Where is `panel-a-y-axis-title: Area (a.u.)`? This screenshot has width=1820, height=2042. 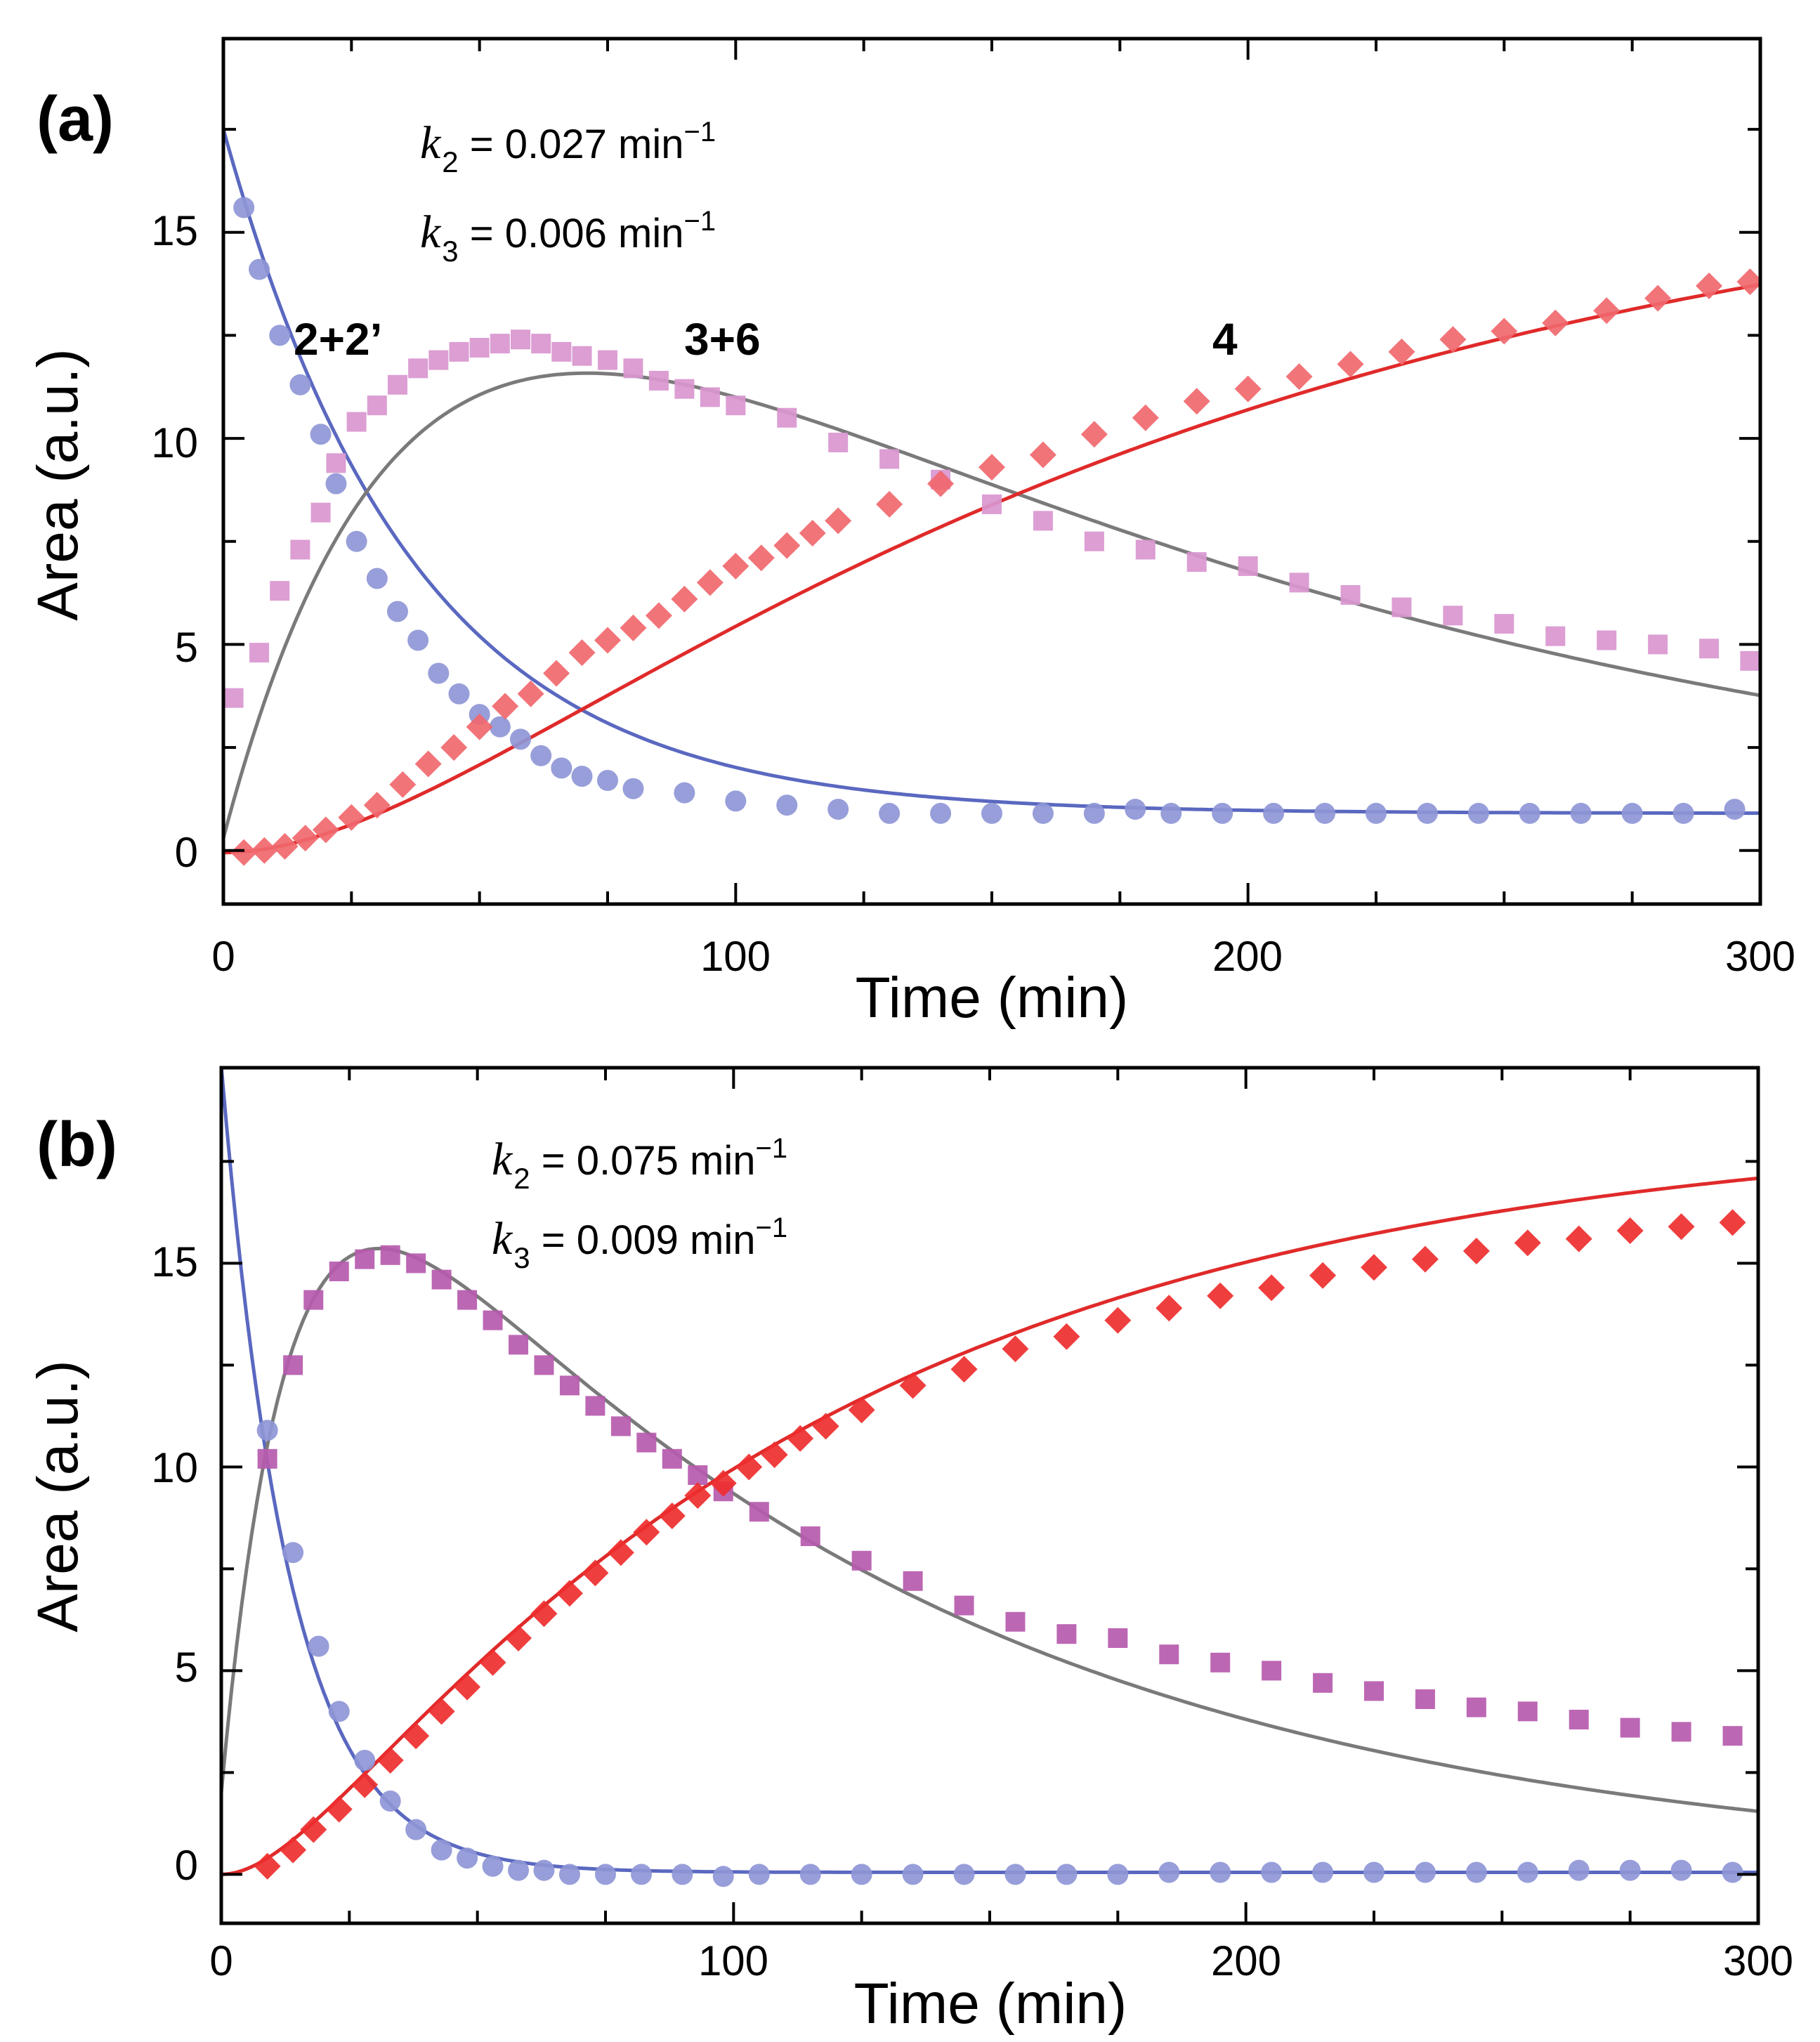 panel-a-y-axis-title: Area (a.u.) is located at coordinates (58, 484).